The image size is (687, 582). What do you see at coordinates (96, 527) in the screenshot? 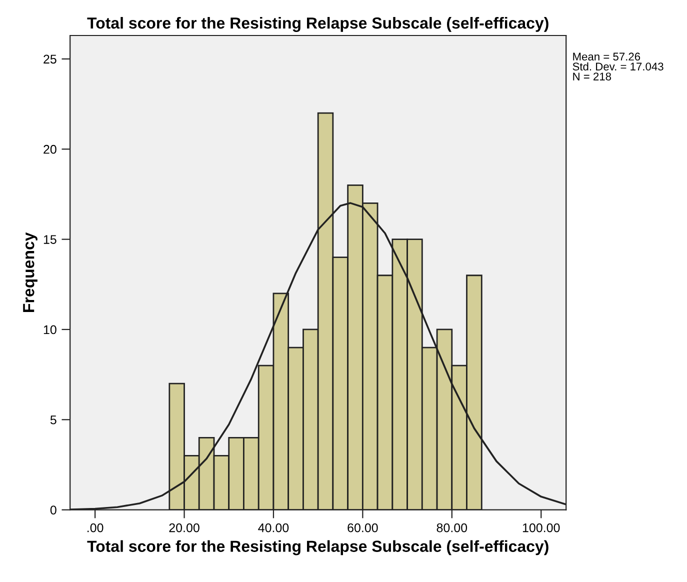
I see `x-tick-label: .00` at bounding box center [96, 527].